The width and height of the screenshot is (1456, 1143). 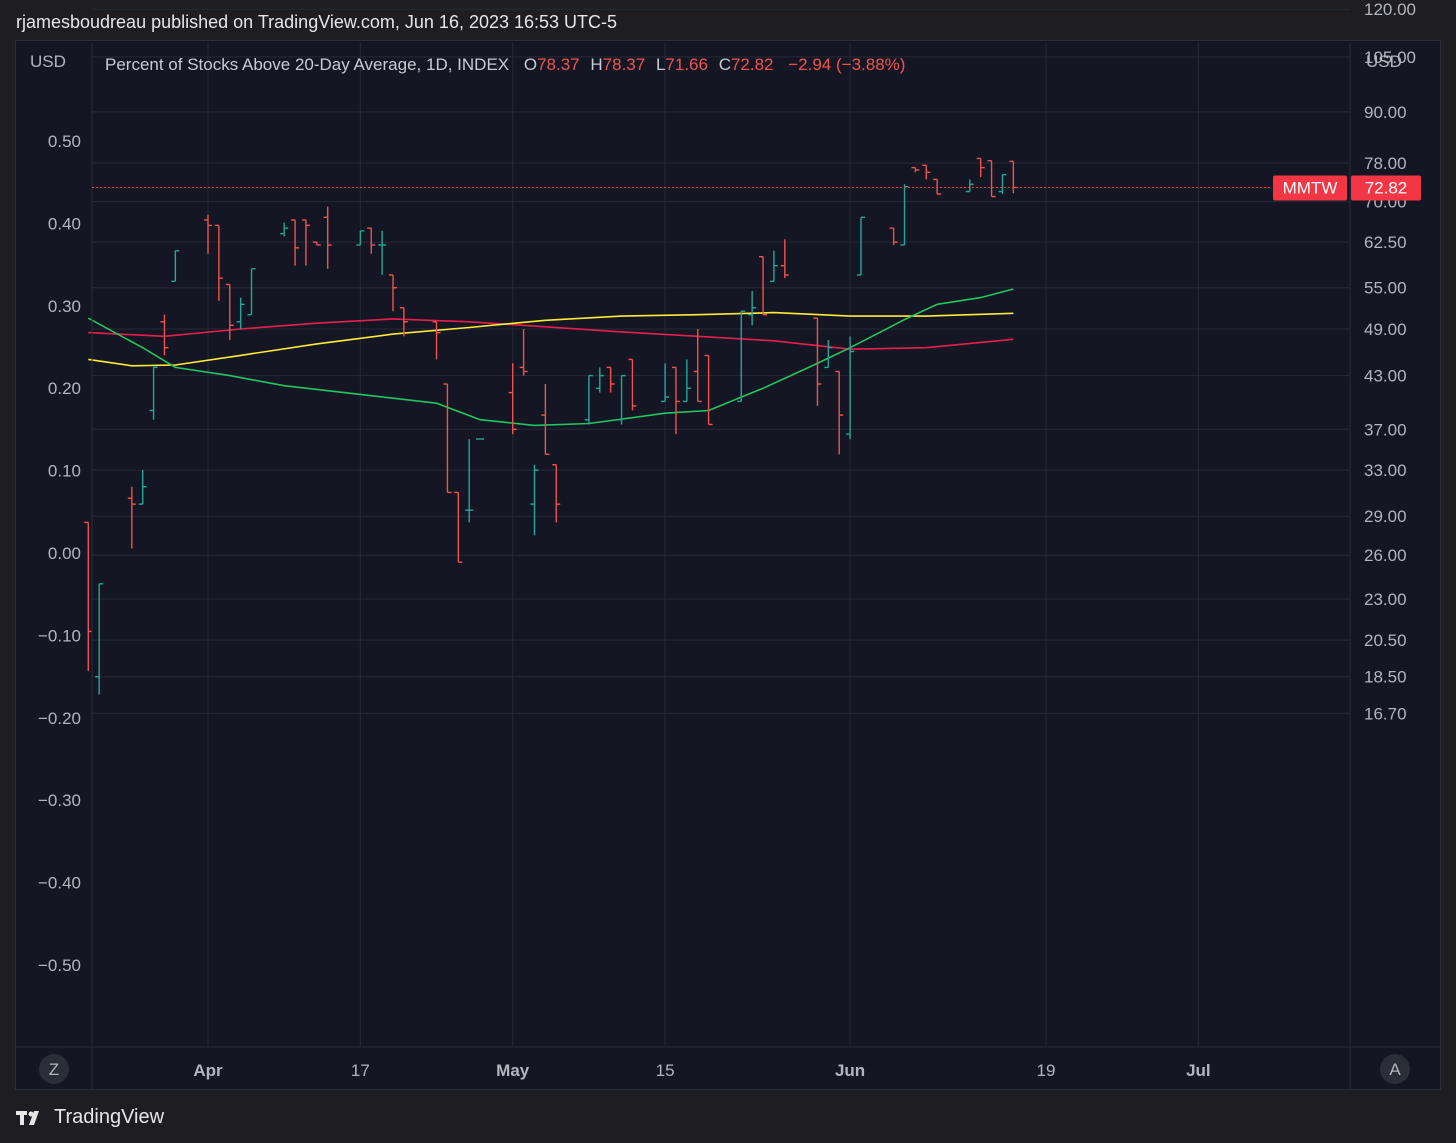 I want to click on footer: TradingView, so click(x=728, y=1116).